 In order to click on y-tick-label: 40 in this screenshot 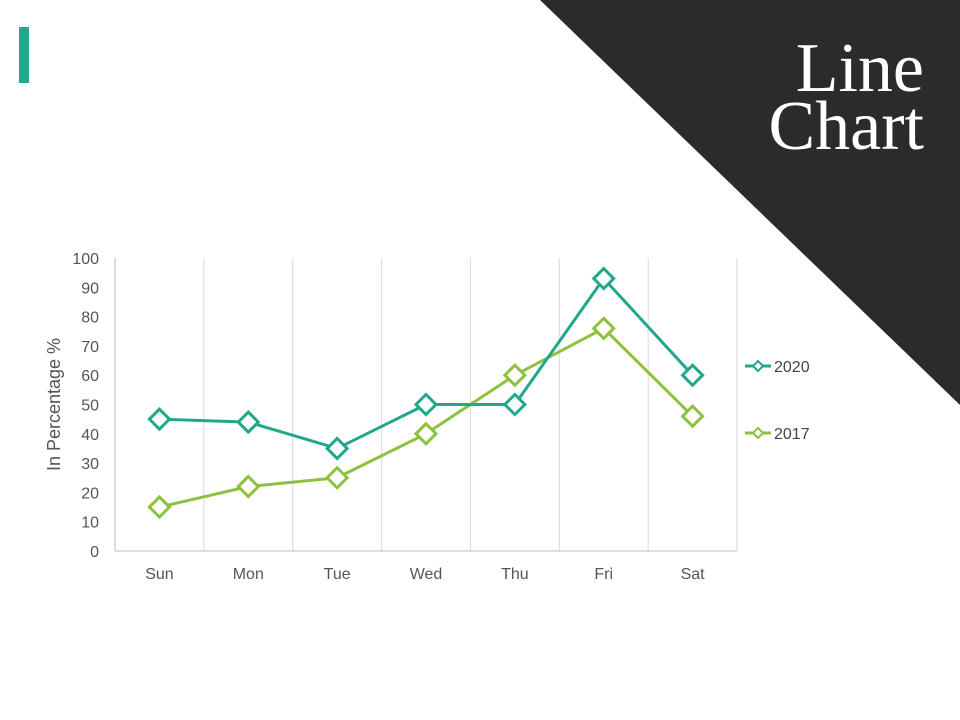, I will do `click(90, 435)`.